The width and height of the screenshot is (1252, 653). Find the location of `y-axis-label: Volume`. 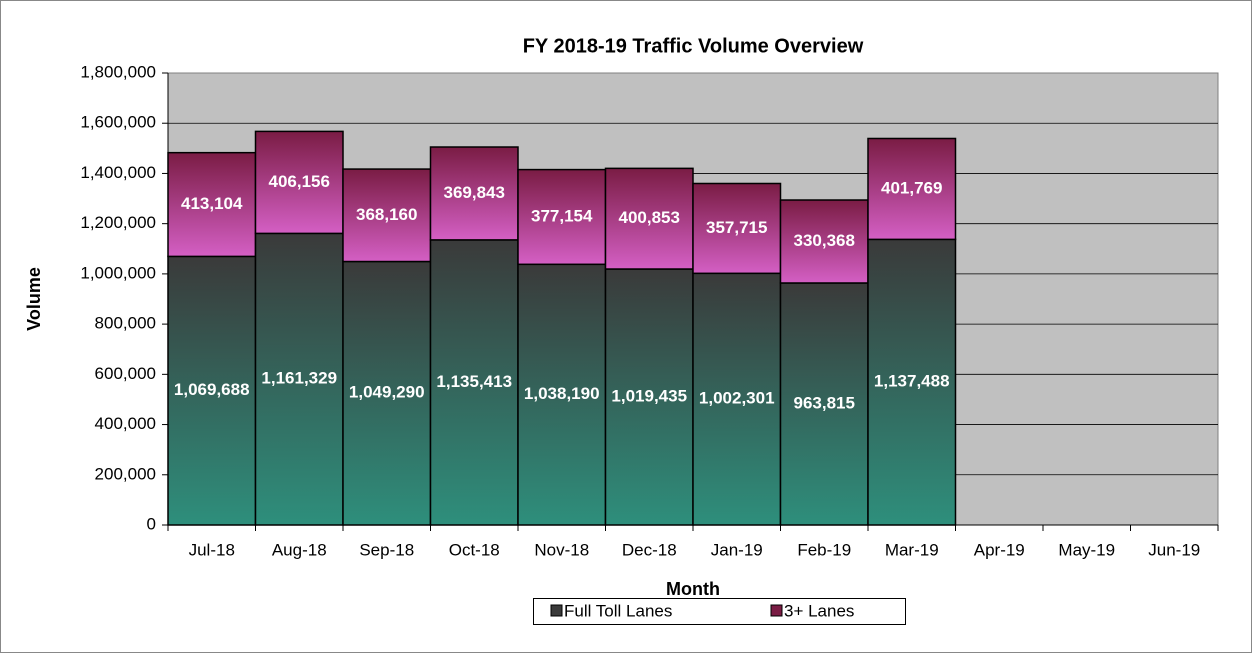

y-axis-label: Volume is located at coordinates (34, 299).